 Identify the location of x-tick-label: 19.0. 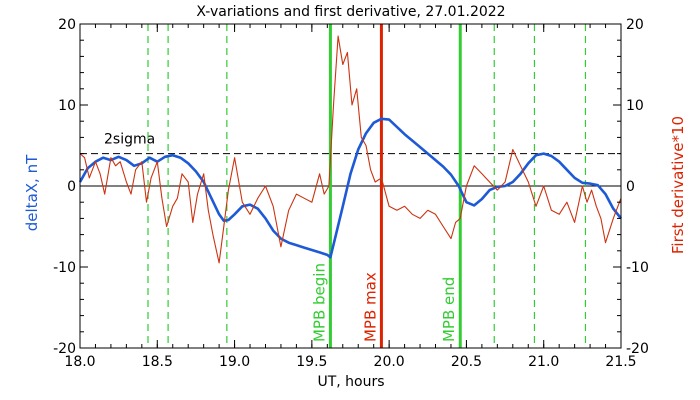
(234, 362).